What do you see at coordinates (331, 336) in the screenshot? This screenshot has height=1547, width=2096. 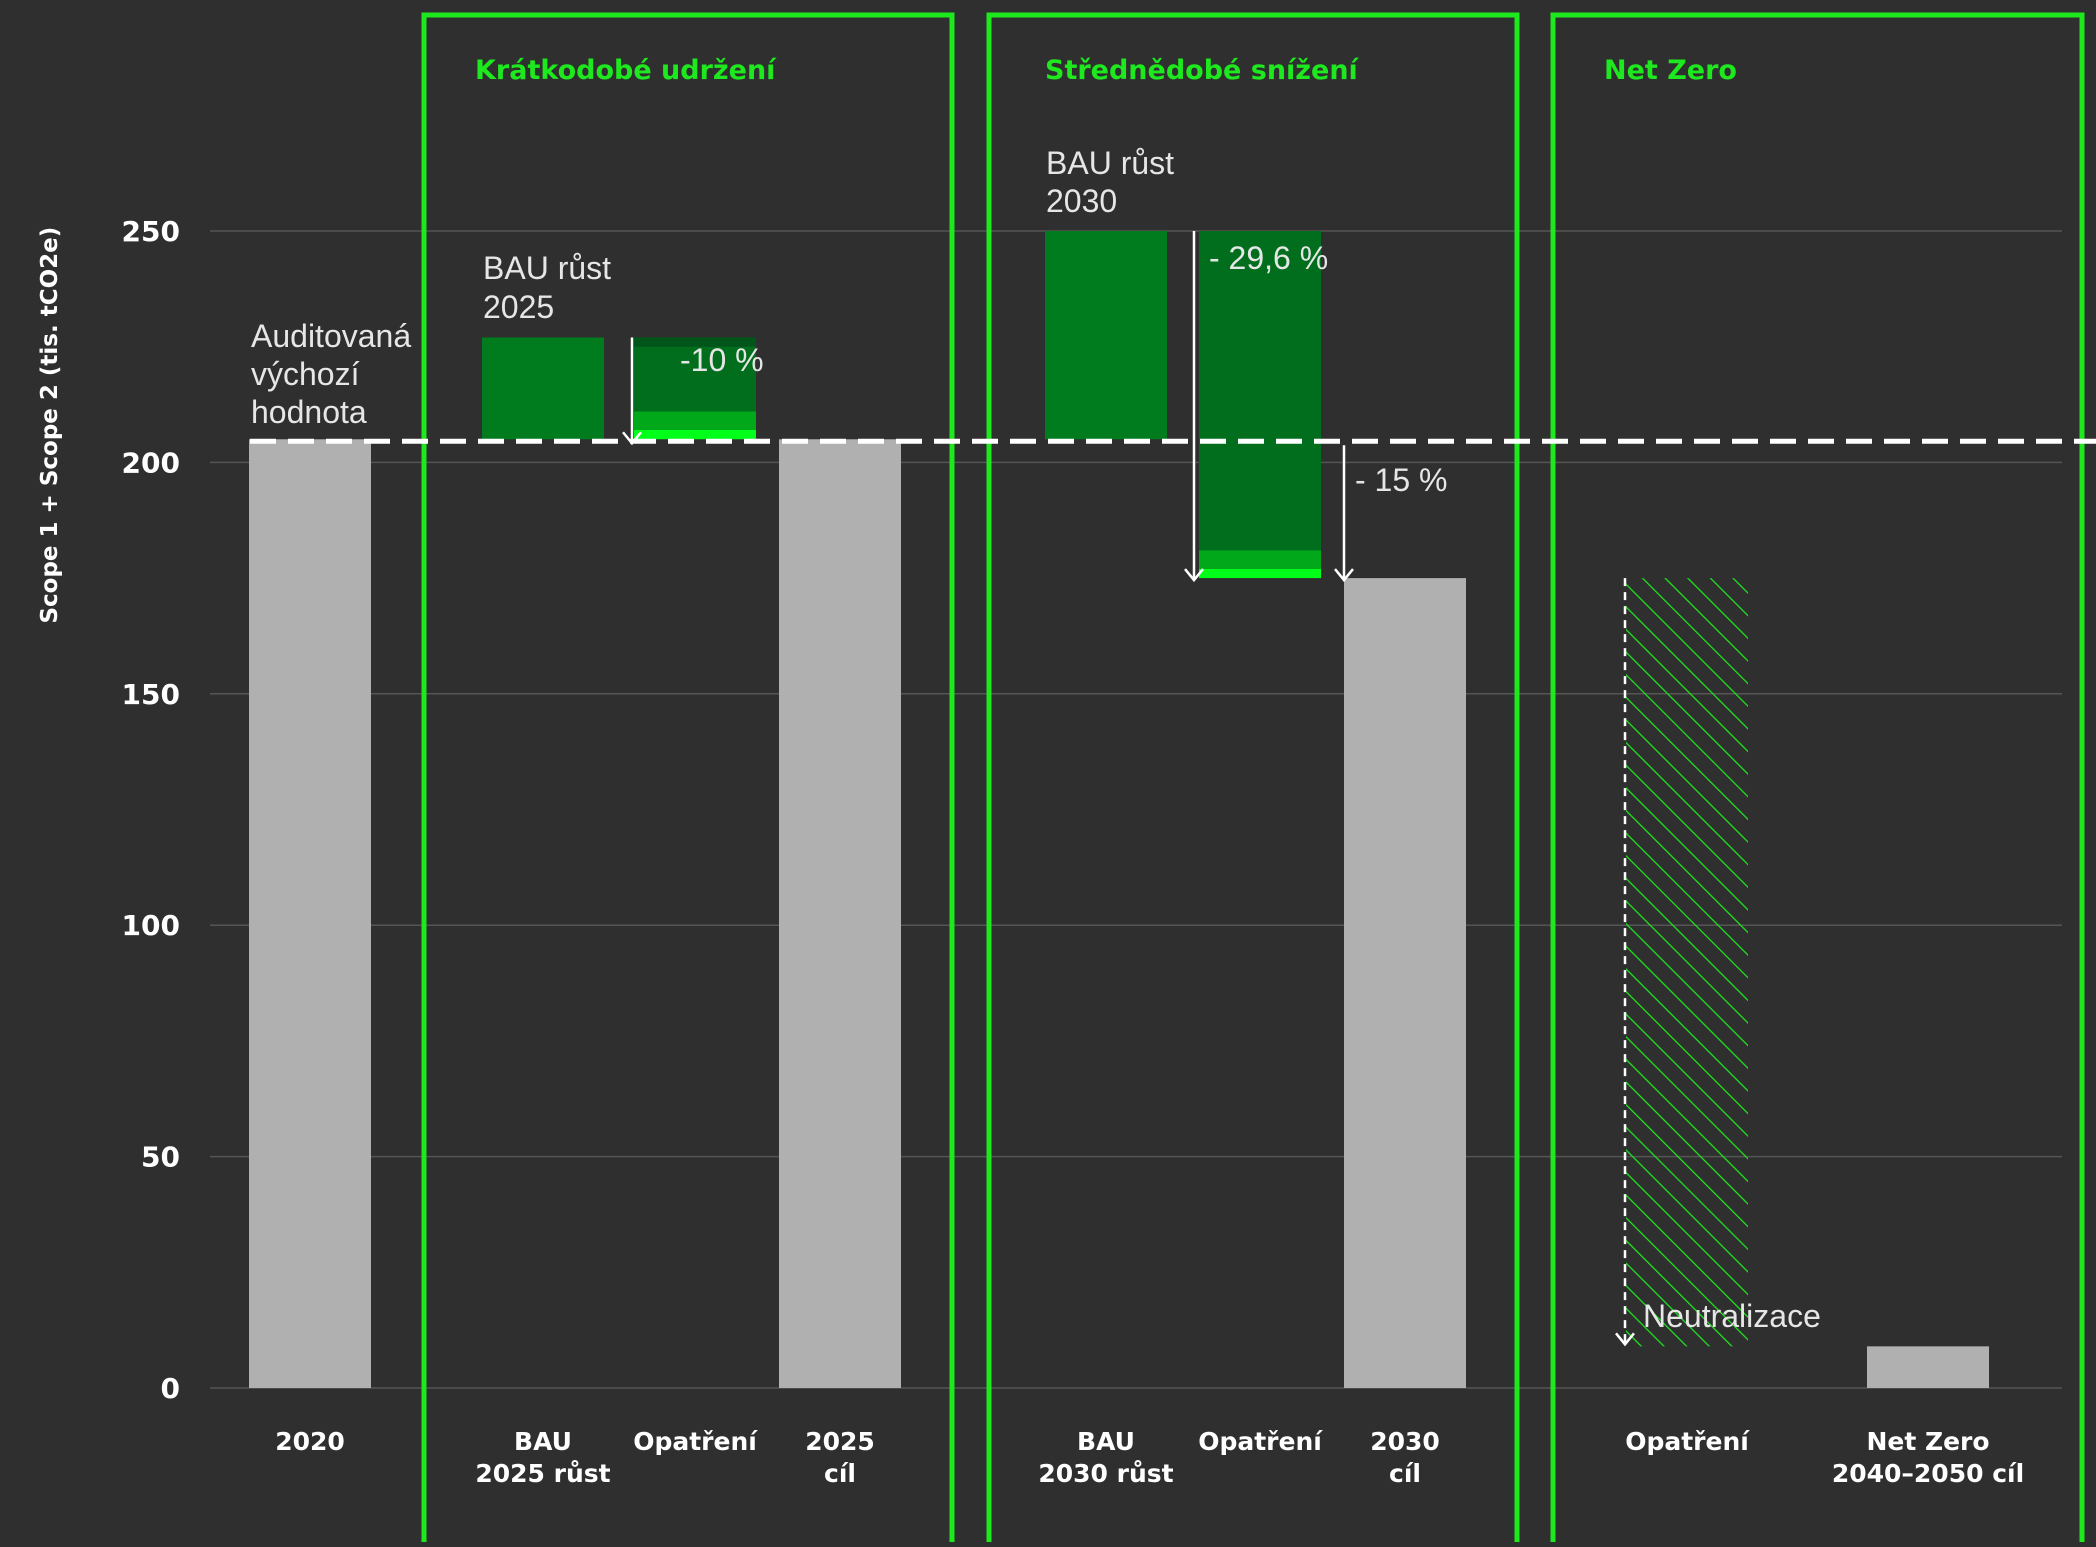 I see `annotation-line: Auditovaná` at bounding box center [331, 336].